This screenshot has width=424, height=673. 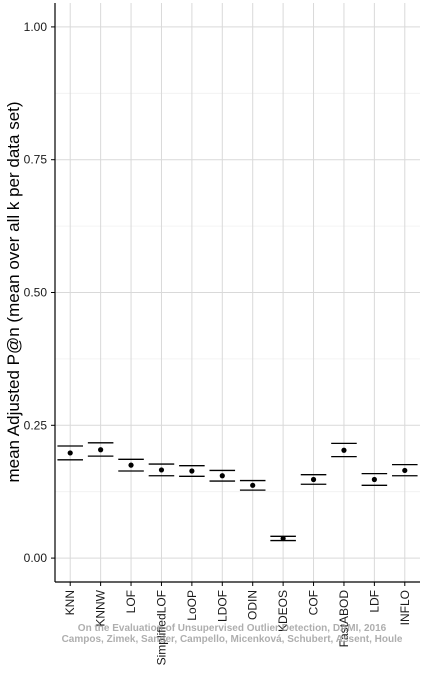 What do you see at coordinates (313, 479) in the screenshot?
I see `mean-point-cof` at bounding box center [313, 479].